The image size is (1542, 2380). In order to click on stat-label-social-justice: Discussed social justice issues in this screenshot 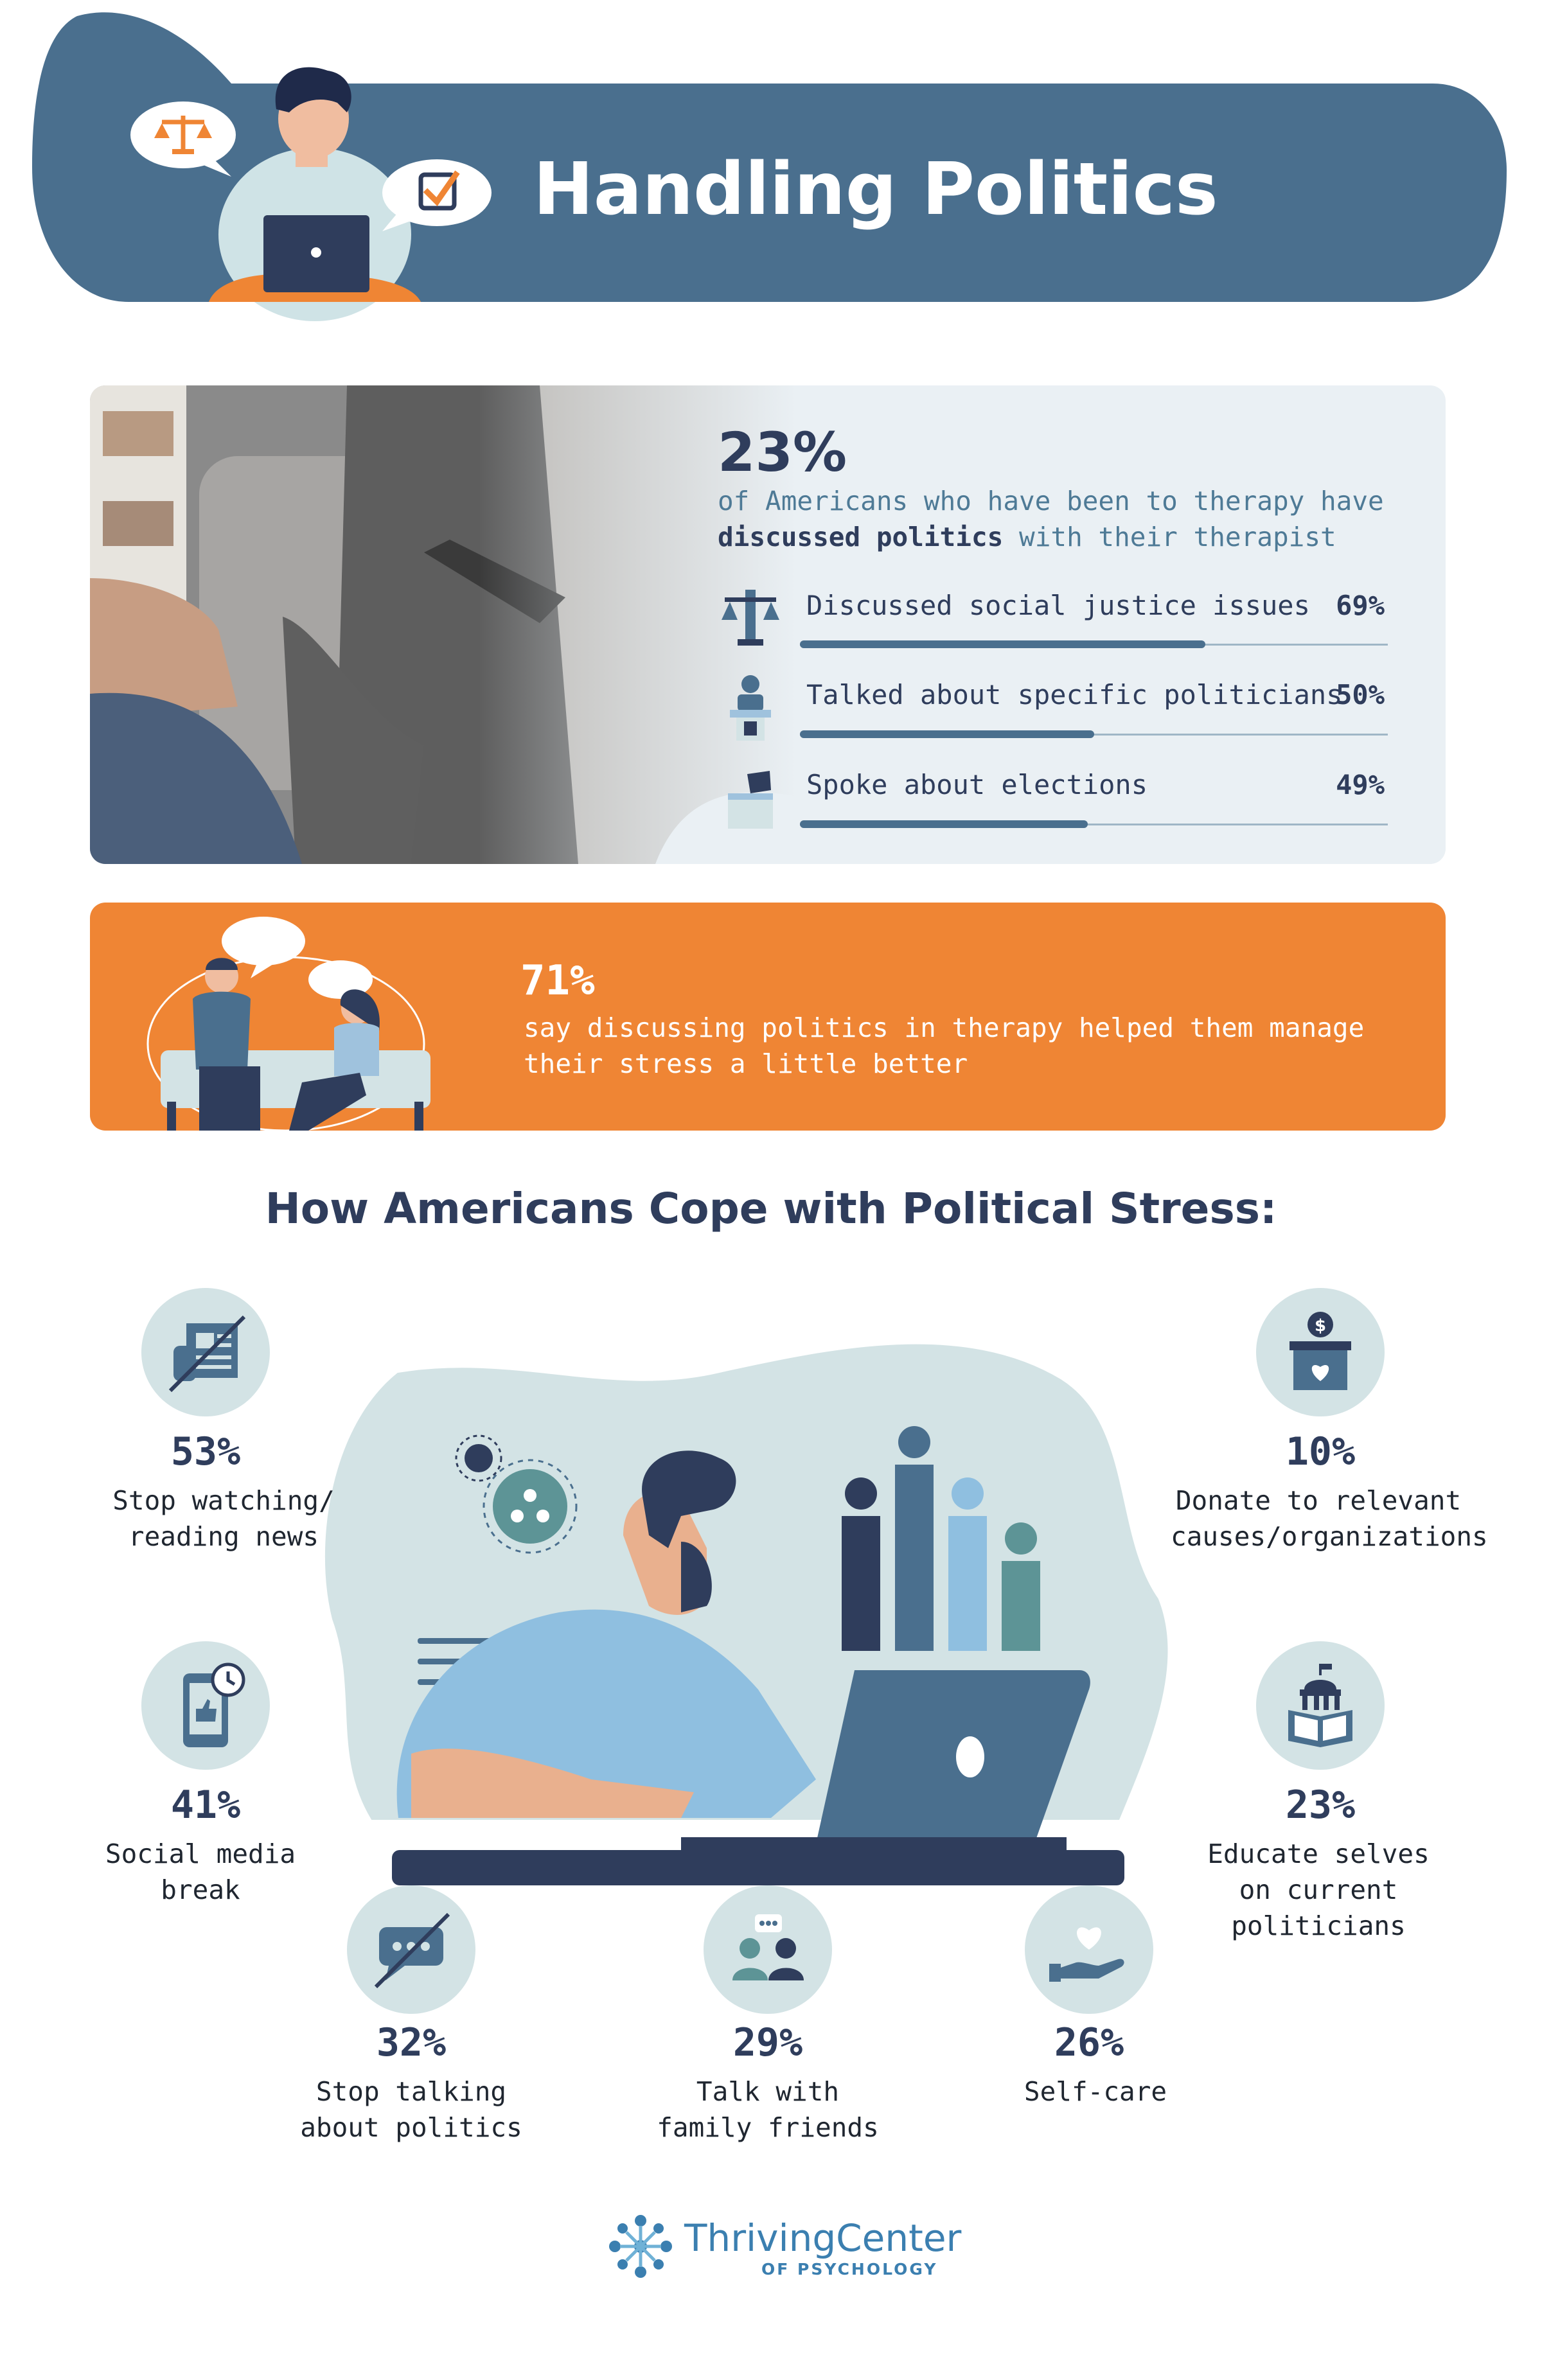, I will do `click(1058, 605)`.